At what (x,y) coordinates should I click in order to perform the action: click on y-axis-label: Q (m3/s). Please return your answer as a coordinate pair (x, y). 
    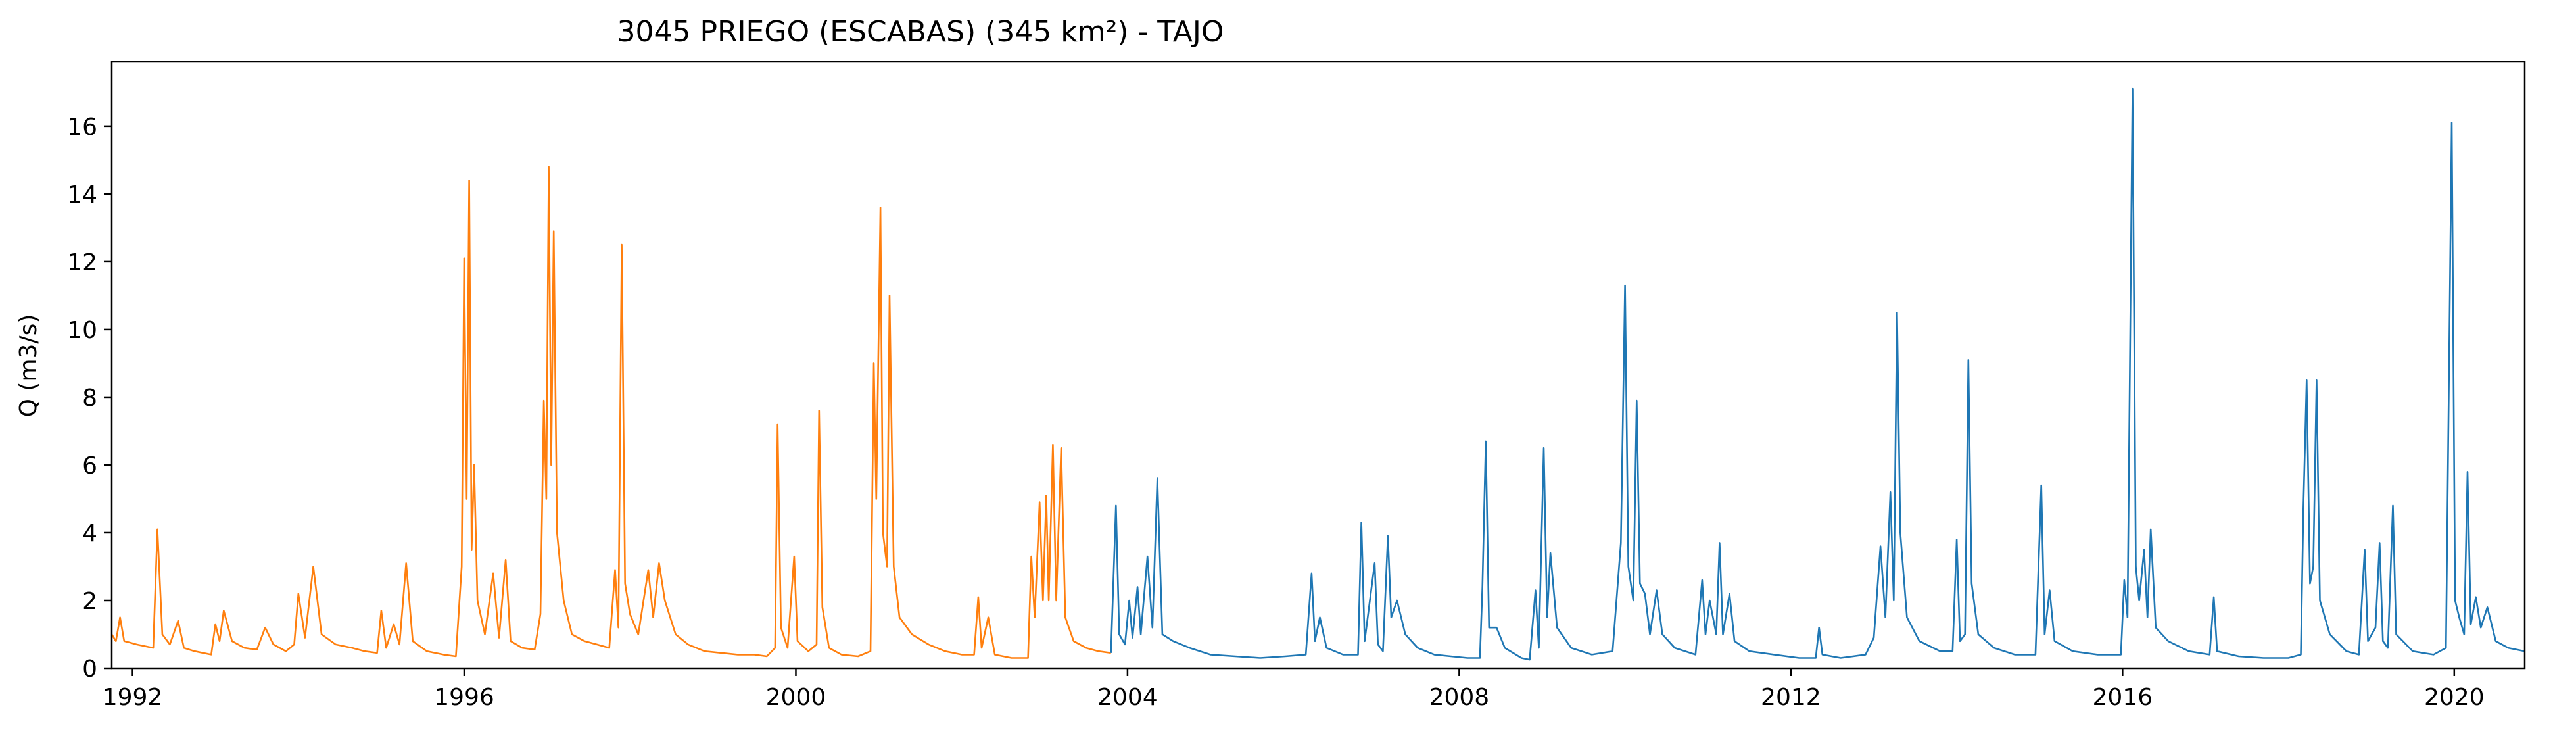
    Looking at the image, I should click on (29, 366).